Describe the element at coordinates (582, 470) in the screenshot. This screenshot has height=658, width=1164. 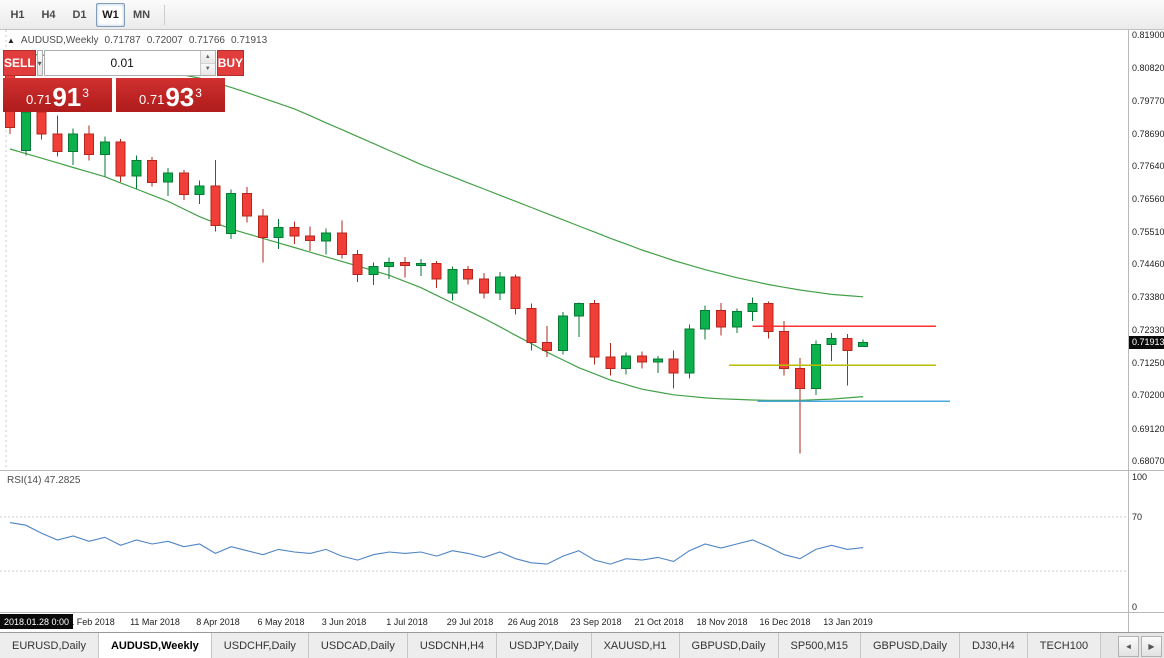
I see `chart-splitter` at that location.